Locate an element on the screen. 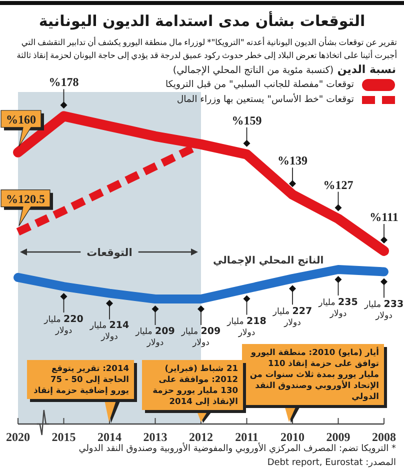 This screenshot has height=473, width=404. x-tick-label: 2011 is located at coordinates (246, 437).